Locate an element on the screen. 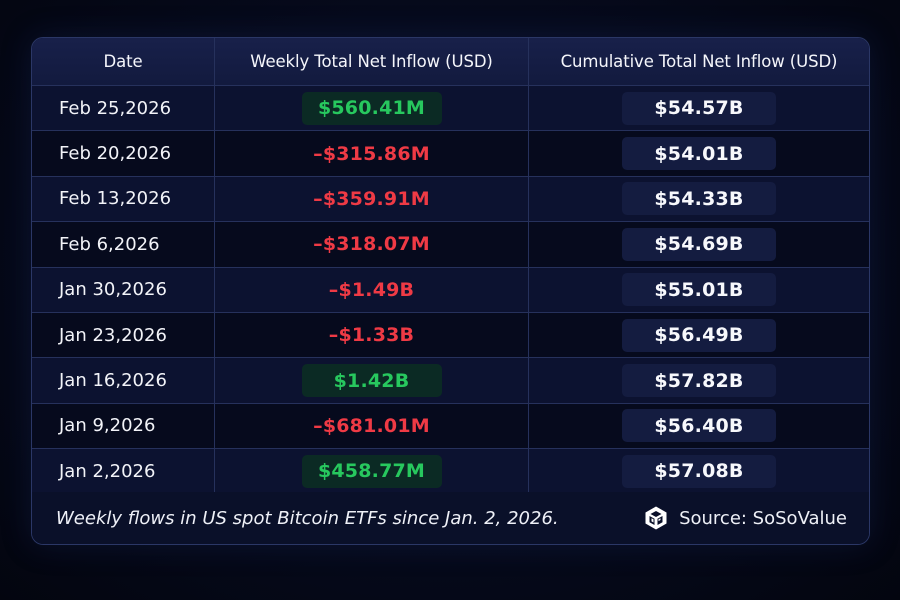 The height and width of the screenshot is (600, 900). weekly-inflow-cell: $458.77M is located at coordinates (372, 471).